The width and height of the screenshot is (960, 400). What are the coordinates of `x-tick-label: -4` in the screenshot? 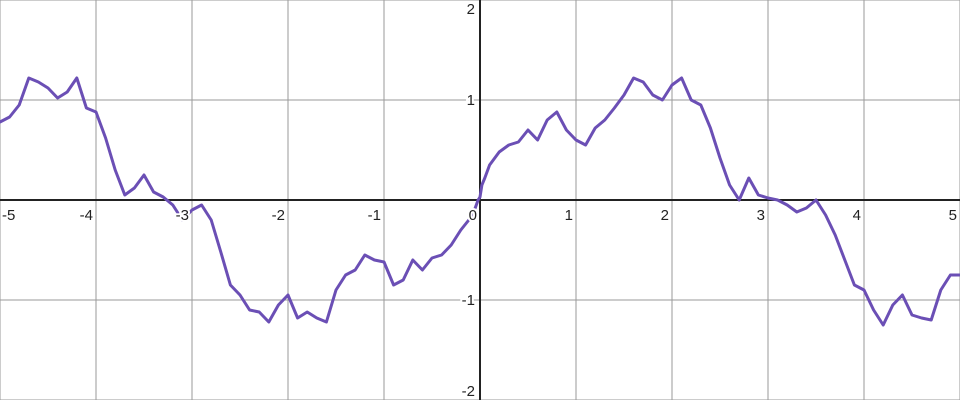 It's located at (86, 215).